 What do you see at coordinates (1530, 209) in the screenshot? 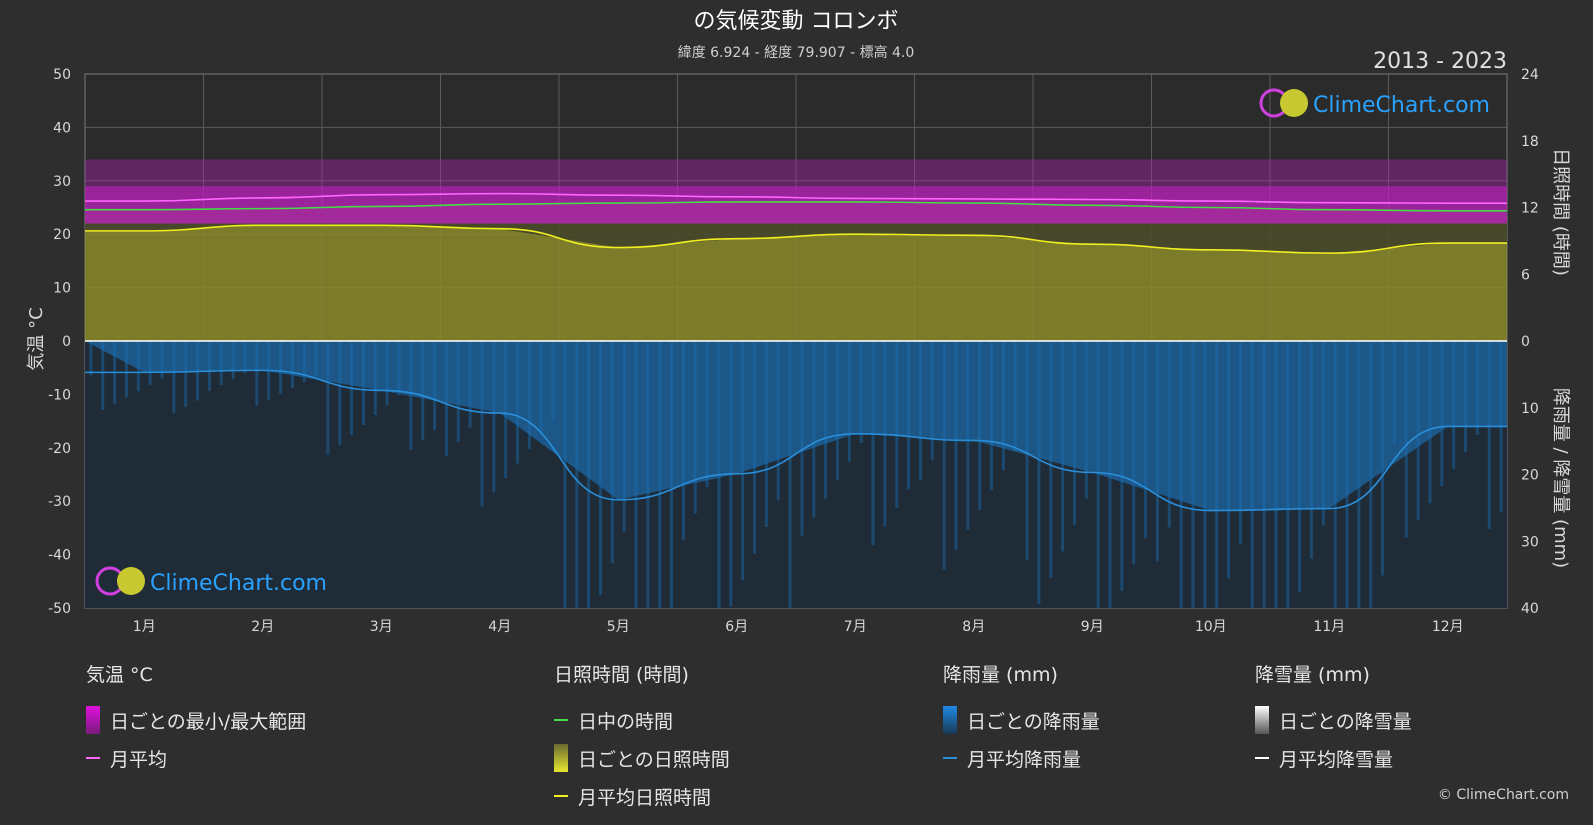
I see `right-top-tick-label: 12` at bounding box center [1530, 209].